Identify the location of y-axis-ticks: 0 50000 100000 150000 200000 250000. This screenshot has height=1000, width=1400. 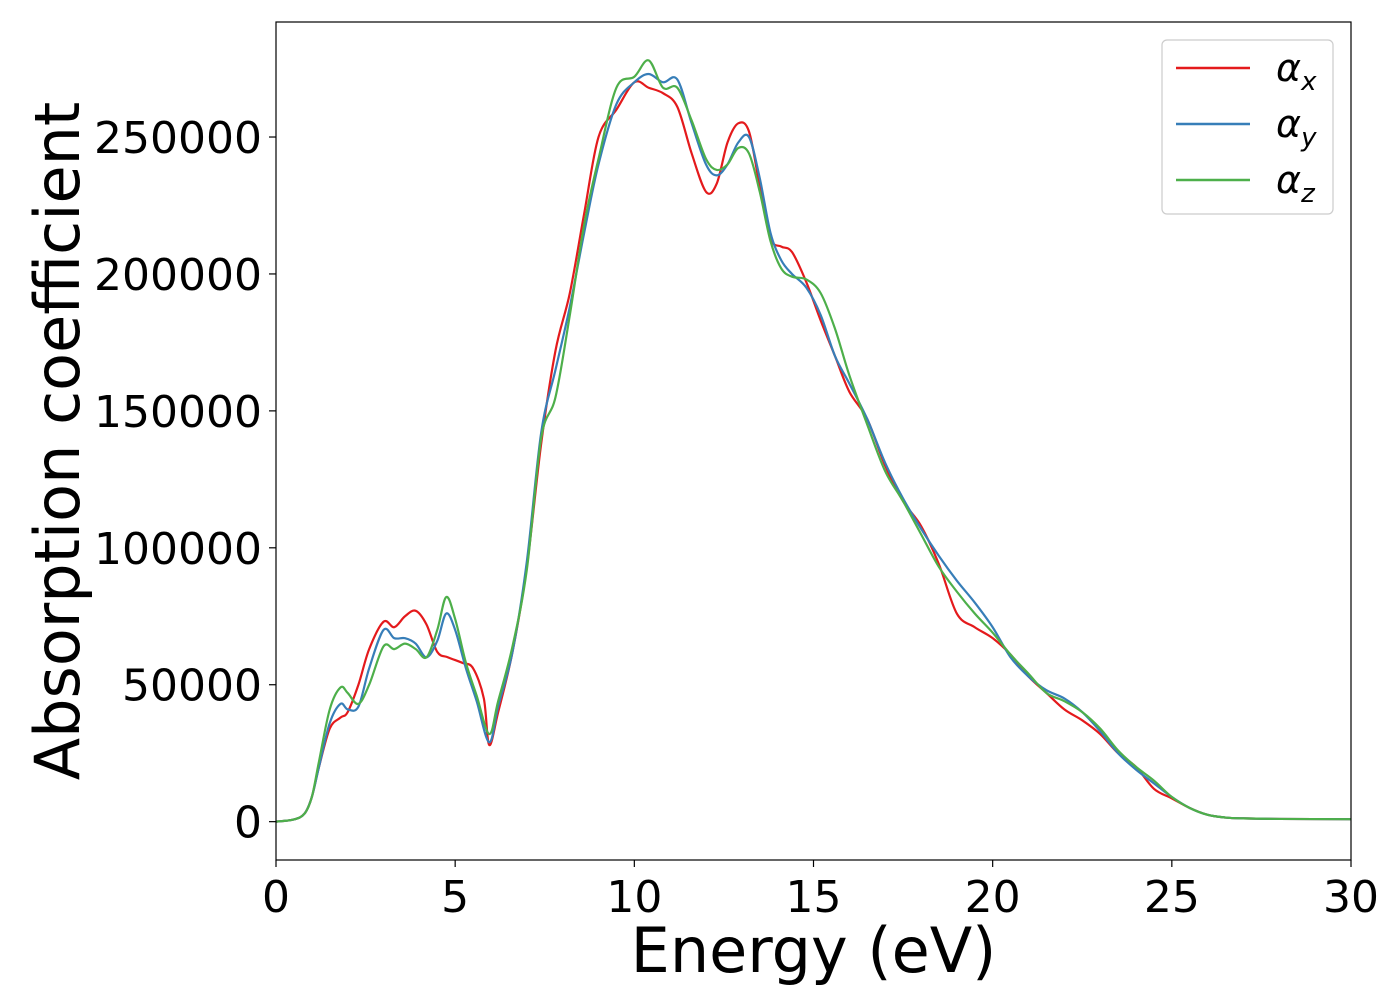
(185, 481).